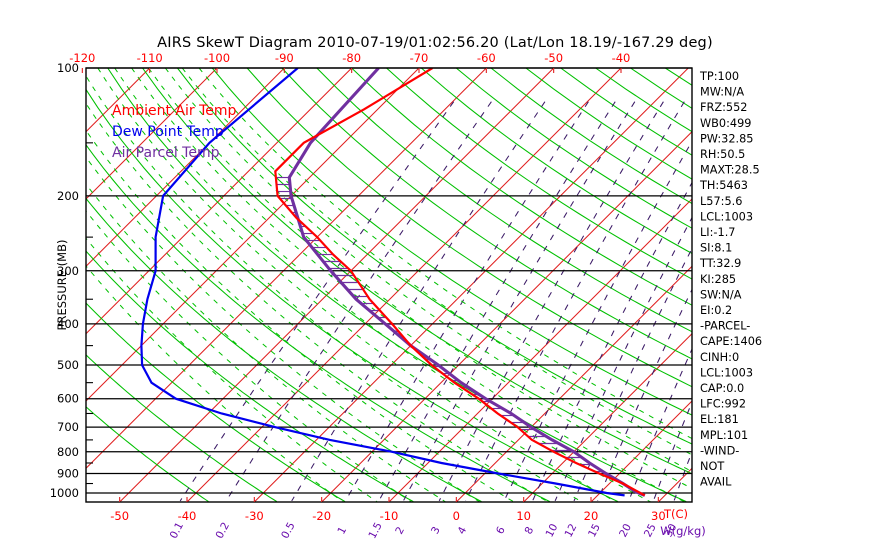 This screenshot has height=560, width=870. What do you see at coordinates (68, 452) in the screenshot?
I see `pressure-tick: 800` at bounding box center [68, 452].